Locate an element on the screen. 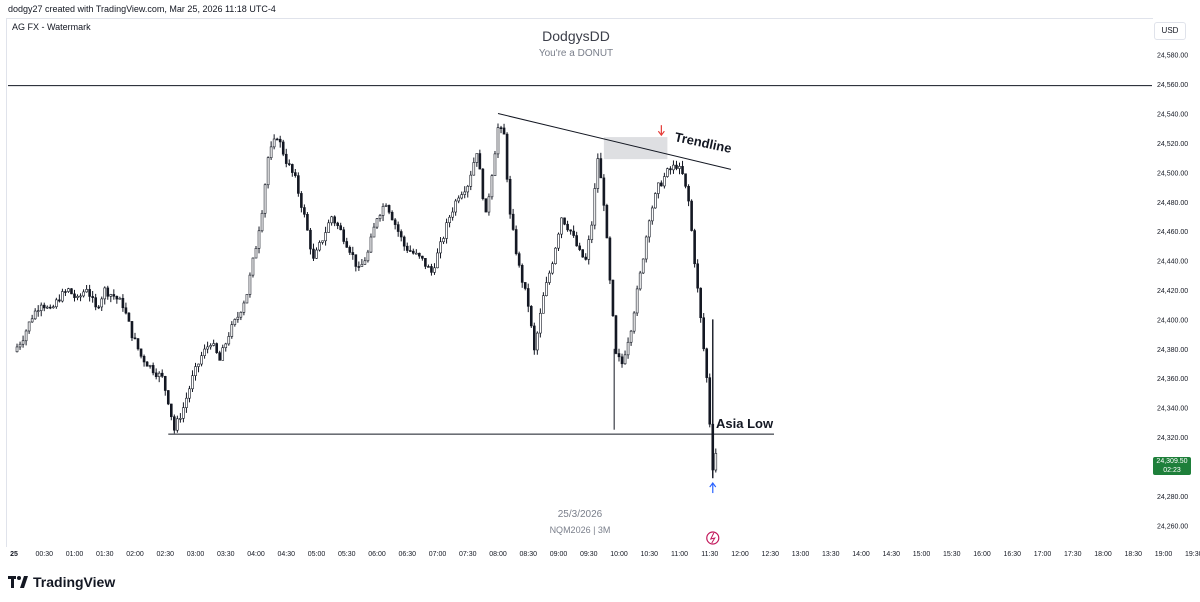 This screenshot has width=1200, height=602. price-tick-label: 24,480.00 is located at coordinates (1172, 203).